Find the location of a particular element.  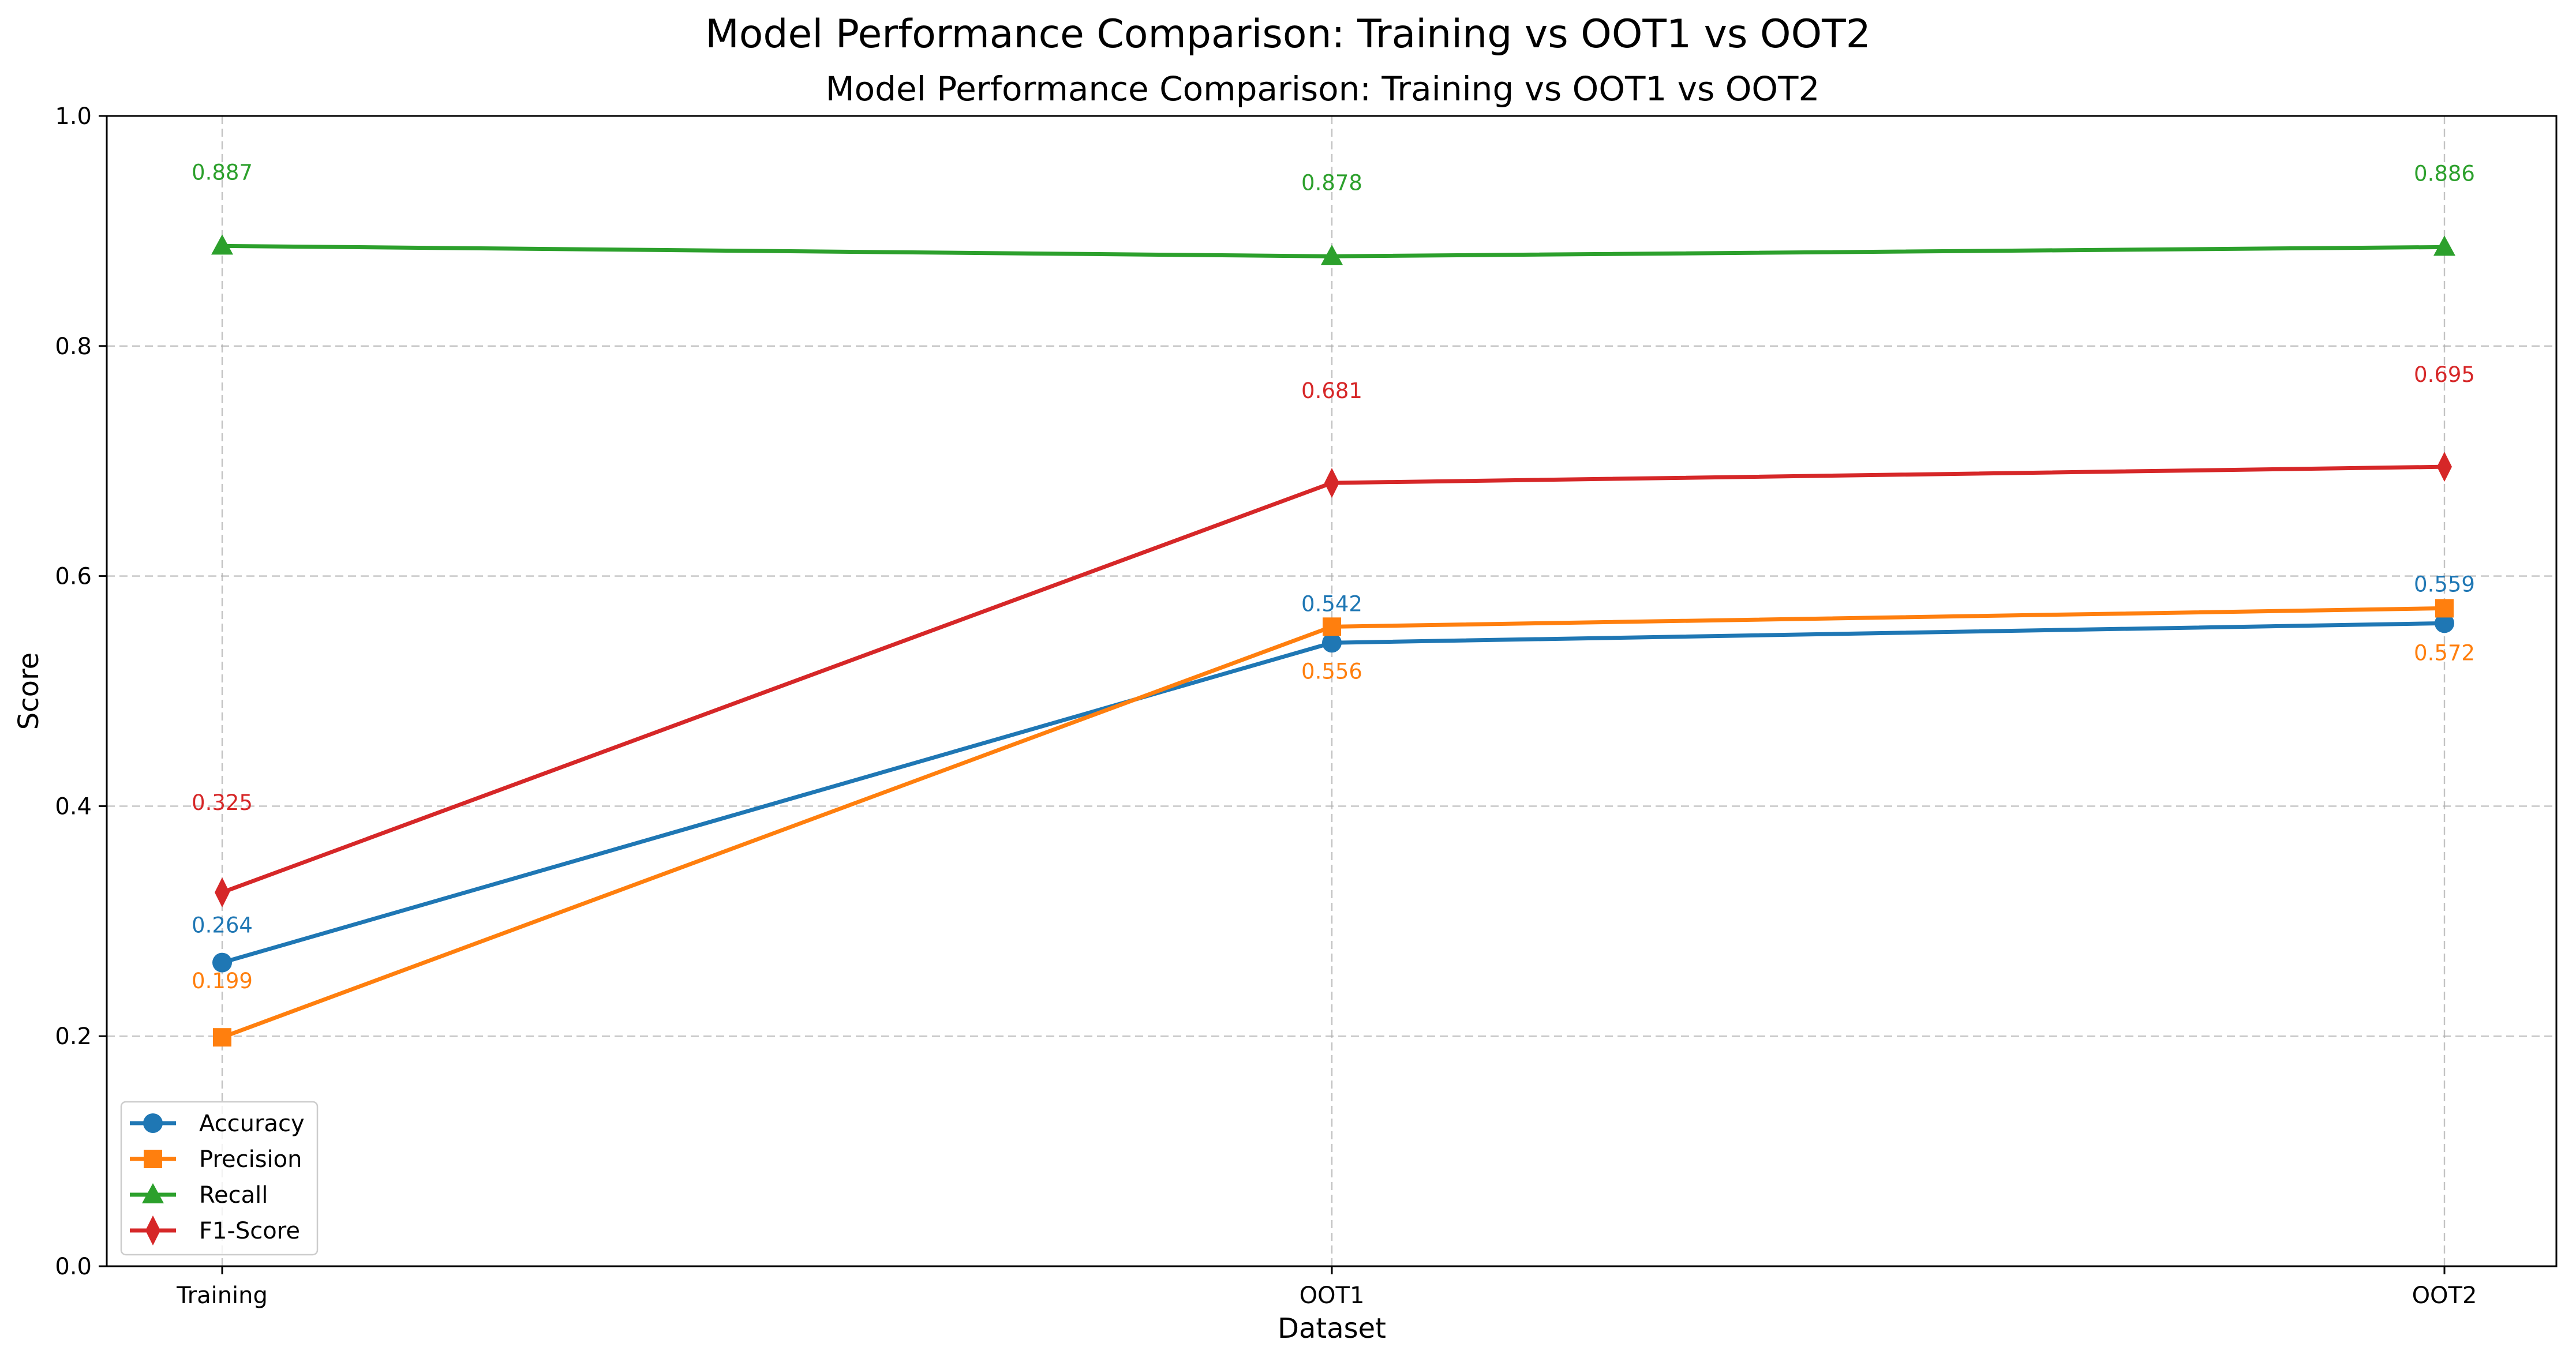

data-label: 0.325 is located at coordinates (222, 802).